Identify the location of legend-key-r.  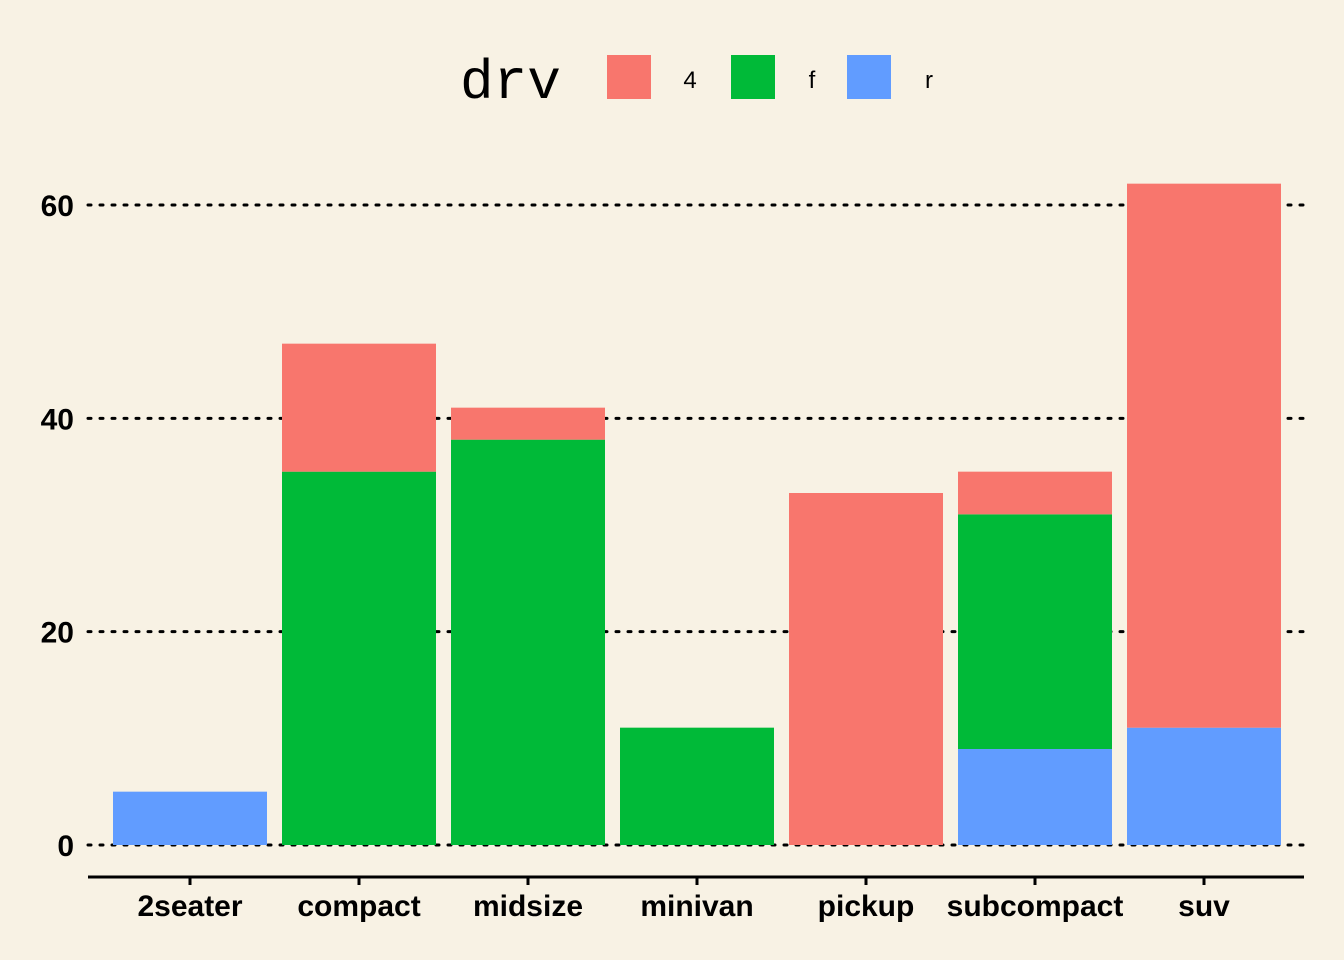
(869, 77).